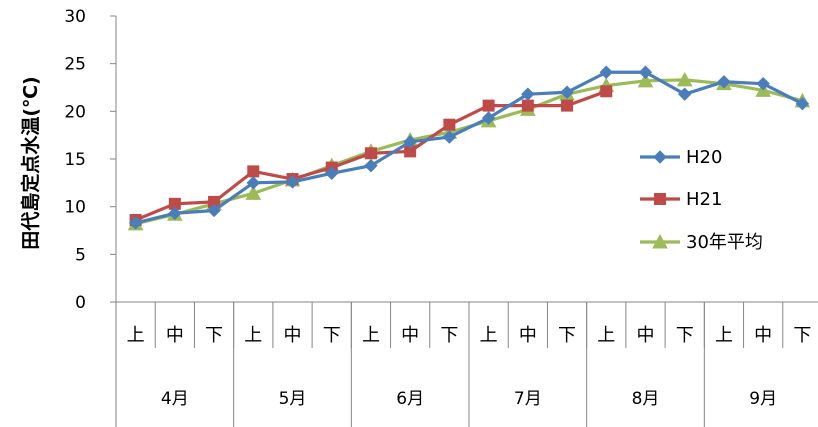 Image resolution: width=818 pixels, height=427 pixels. I want to click on y-tick-label: 5, so click(80, 255).